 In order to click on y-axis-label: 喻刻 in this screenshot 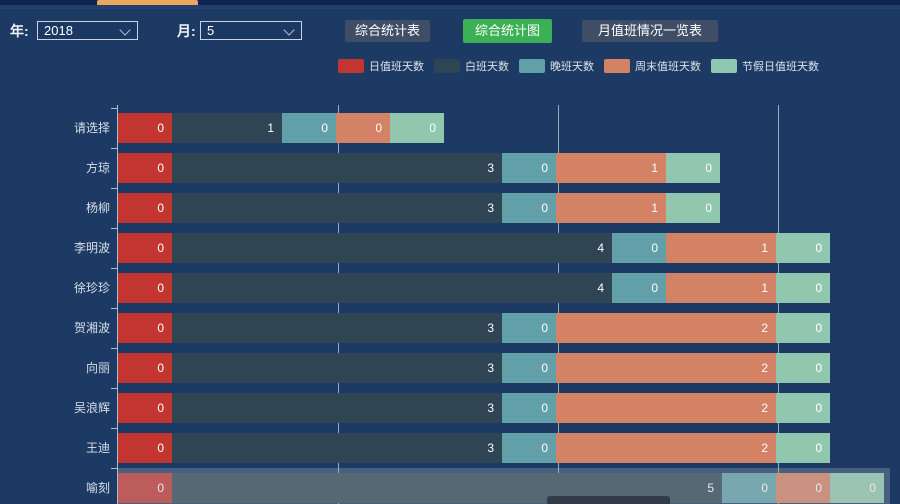, I will do `click(97, 488)`.